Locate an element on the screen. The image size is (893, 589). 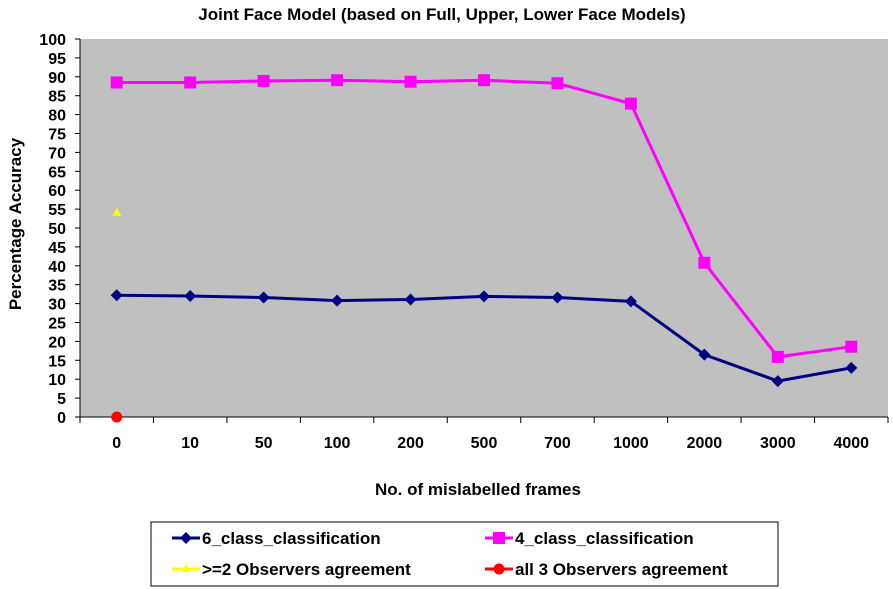
y-tick-label: 5 is located at coordinates (61, 399).